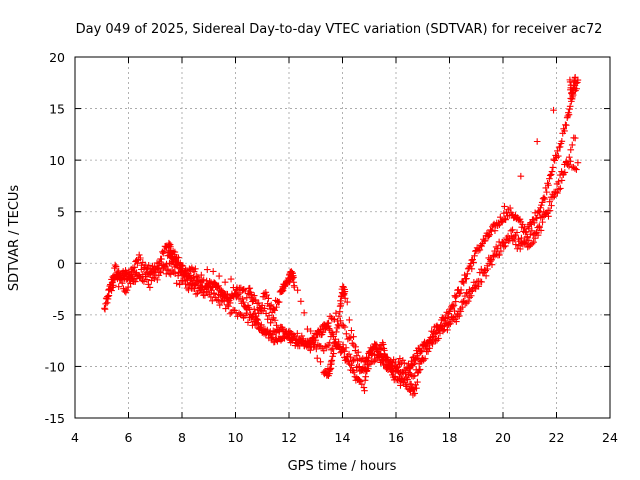 The height and width of the screenshot is (480, 640). Describe the element at coordinates (61, 263) in the screenshot. I see `y-tick-label: 0` at that location.